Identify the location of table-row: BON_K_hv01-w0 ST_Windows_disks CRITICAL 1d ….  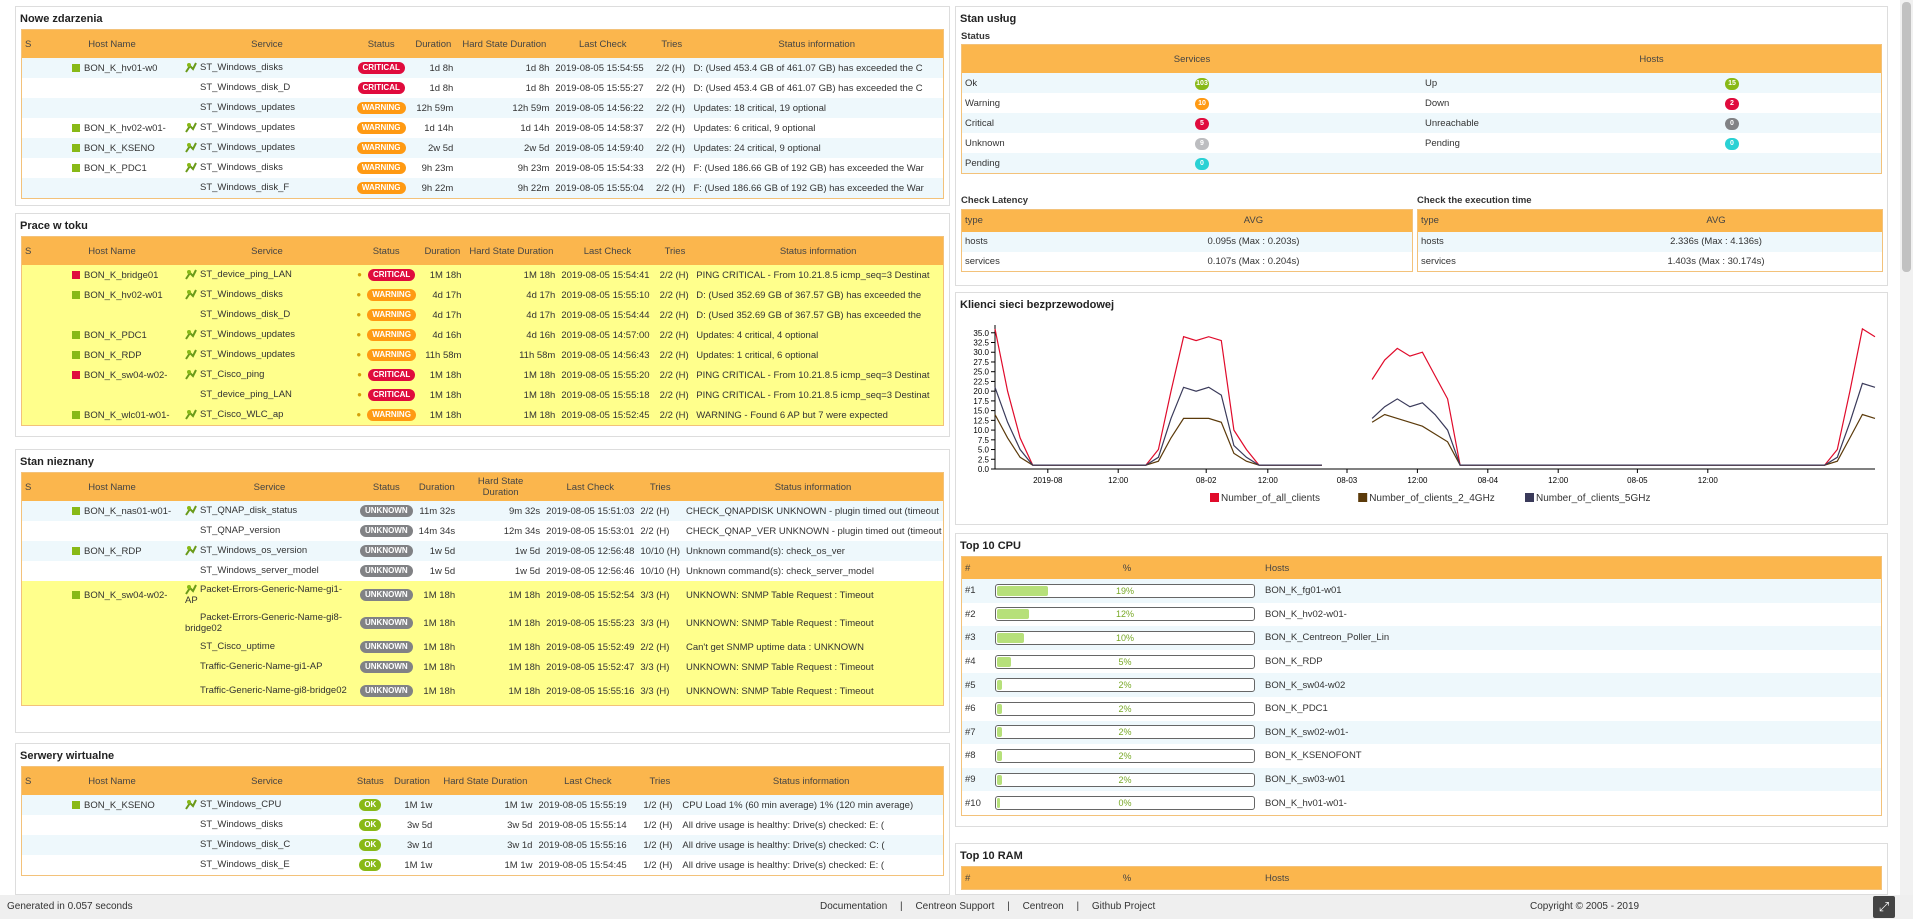
(482, 68).